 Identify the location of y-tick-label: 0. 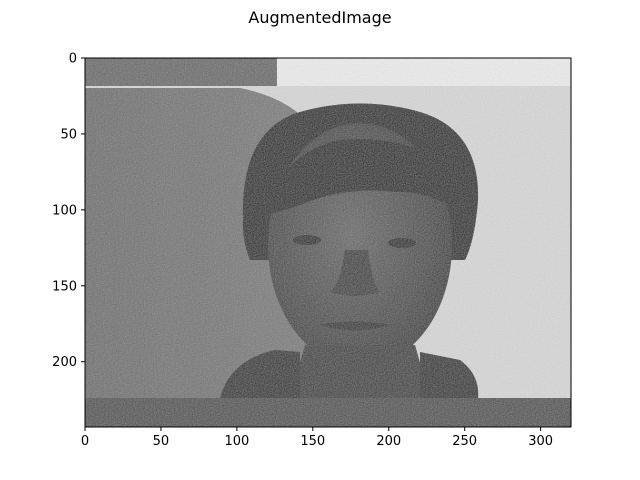
(73, 59).